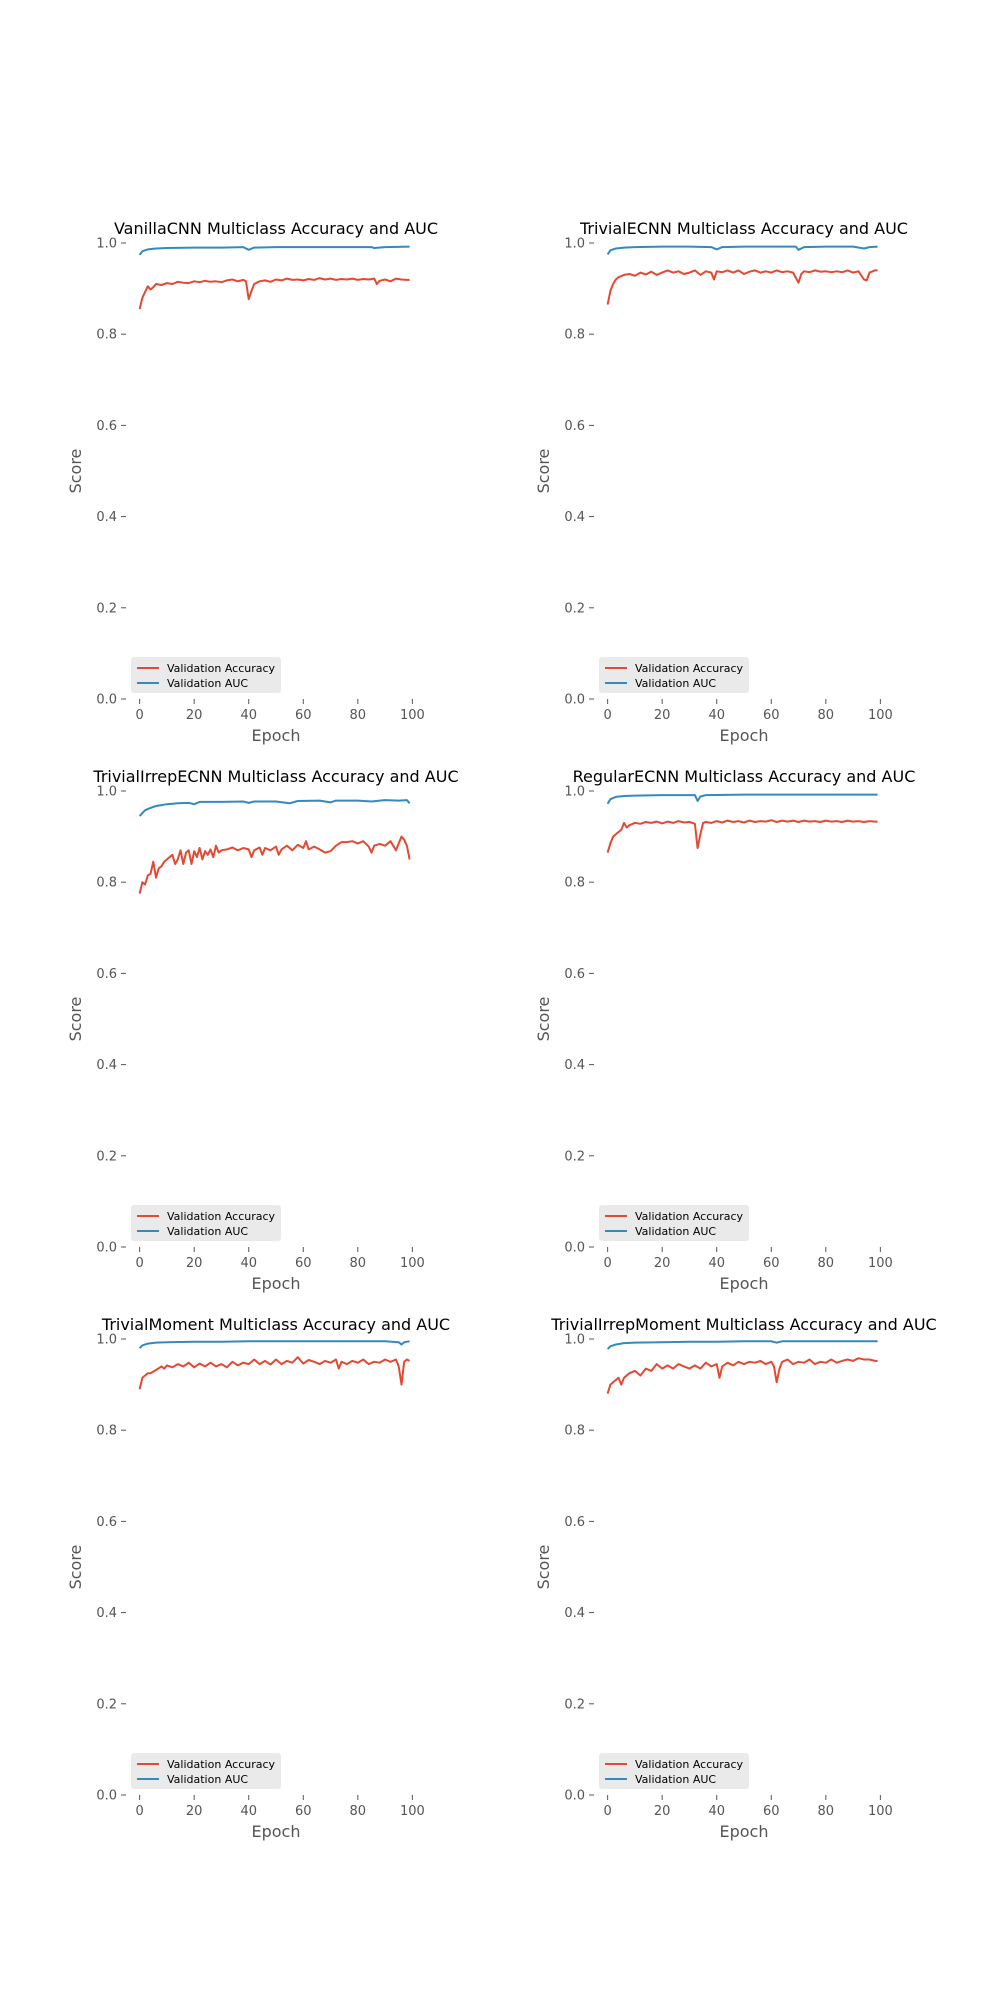  What do you see at coordinates (743, 228) in the screenshot?
I see `chart-title: TrivialECNN Multiclass Accuracy and AUC` at bounding box center [743, 228].